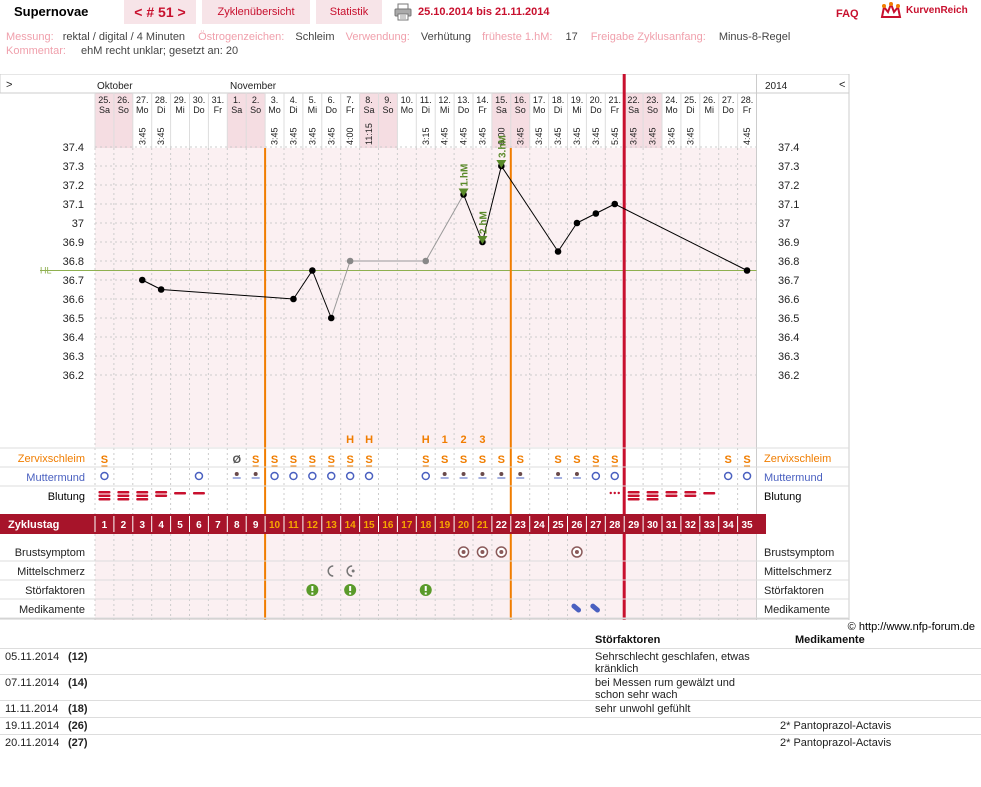 This screenshot has width=981, height=787. Describe the element at coordinates (571, 37) in the screenshot. I see `frueheste-value: 17` at that location.